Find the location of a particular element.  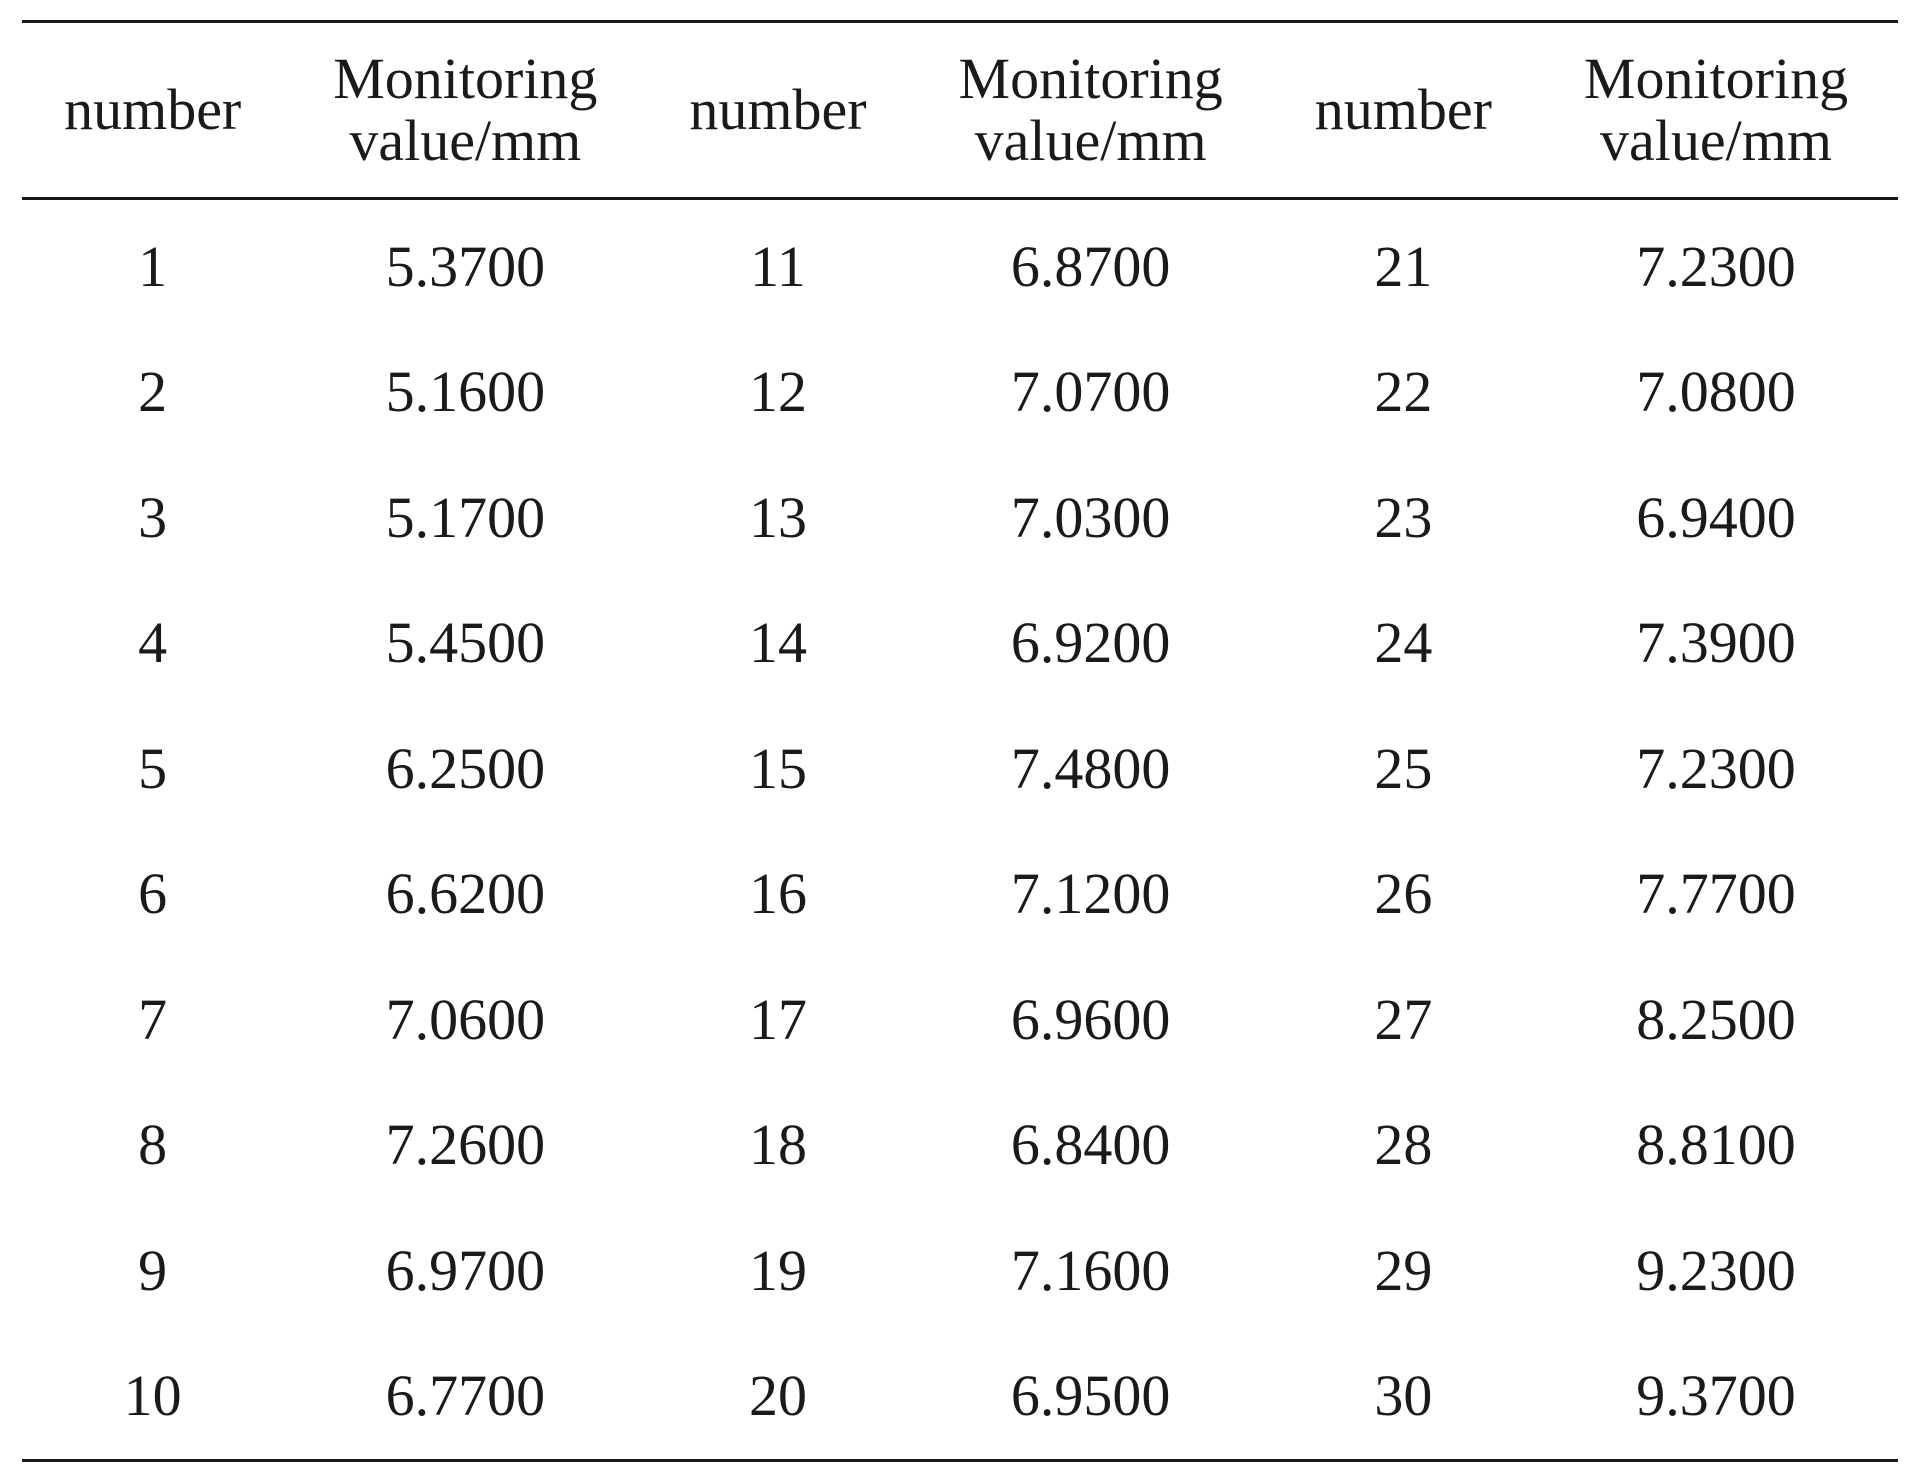

table-row: 9 6.9700 19 7.1600 29 9.2300 is located at coordinates (960, 1271).